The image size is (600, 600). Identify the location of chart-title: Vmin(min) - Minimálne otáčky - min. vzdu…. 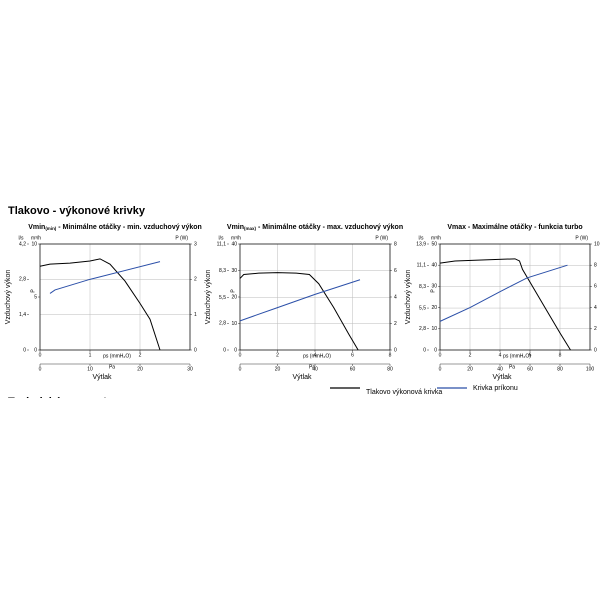
(115, 227).